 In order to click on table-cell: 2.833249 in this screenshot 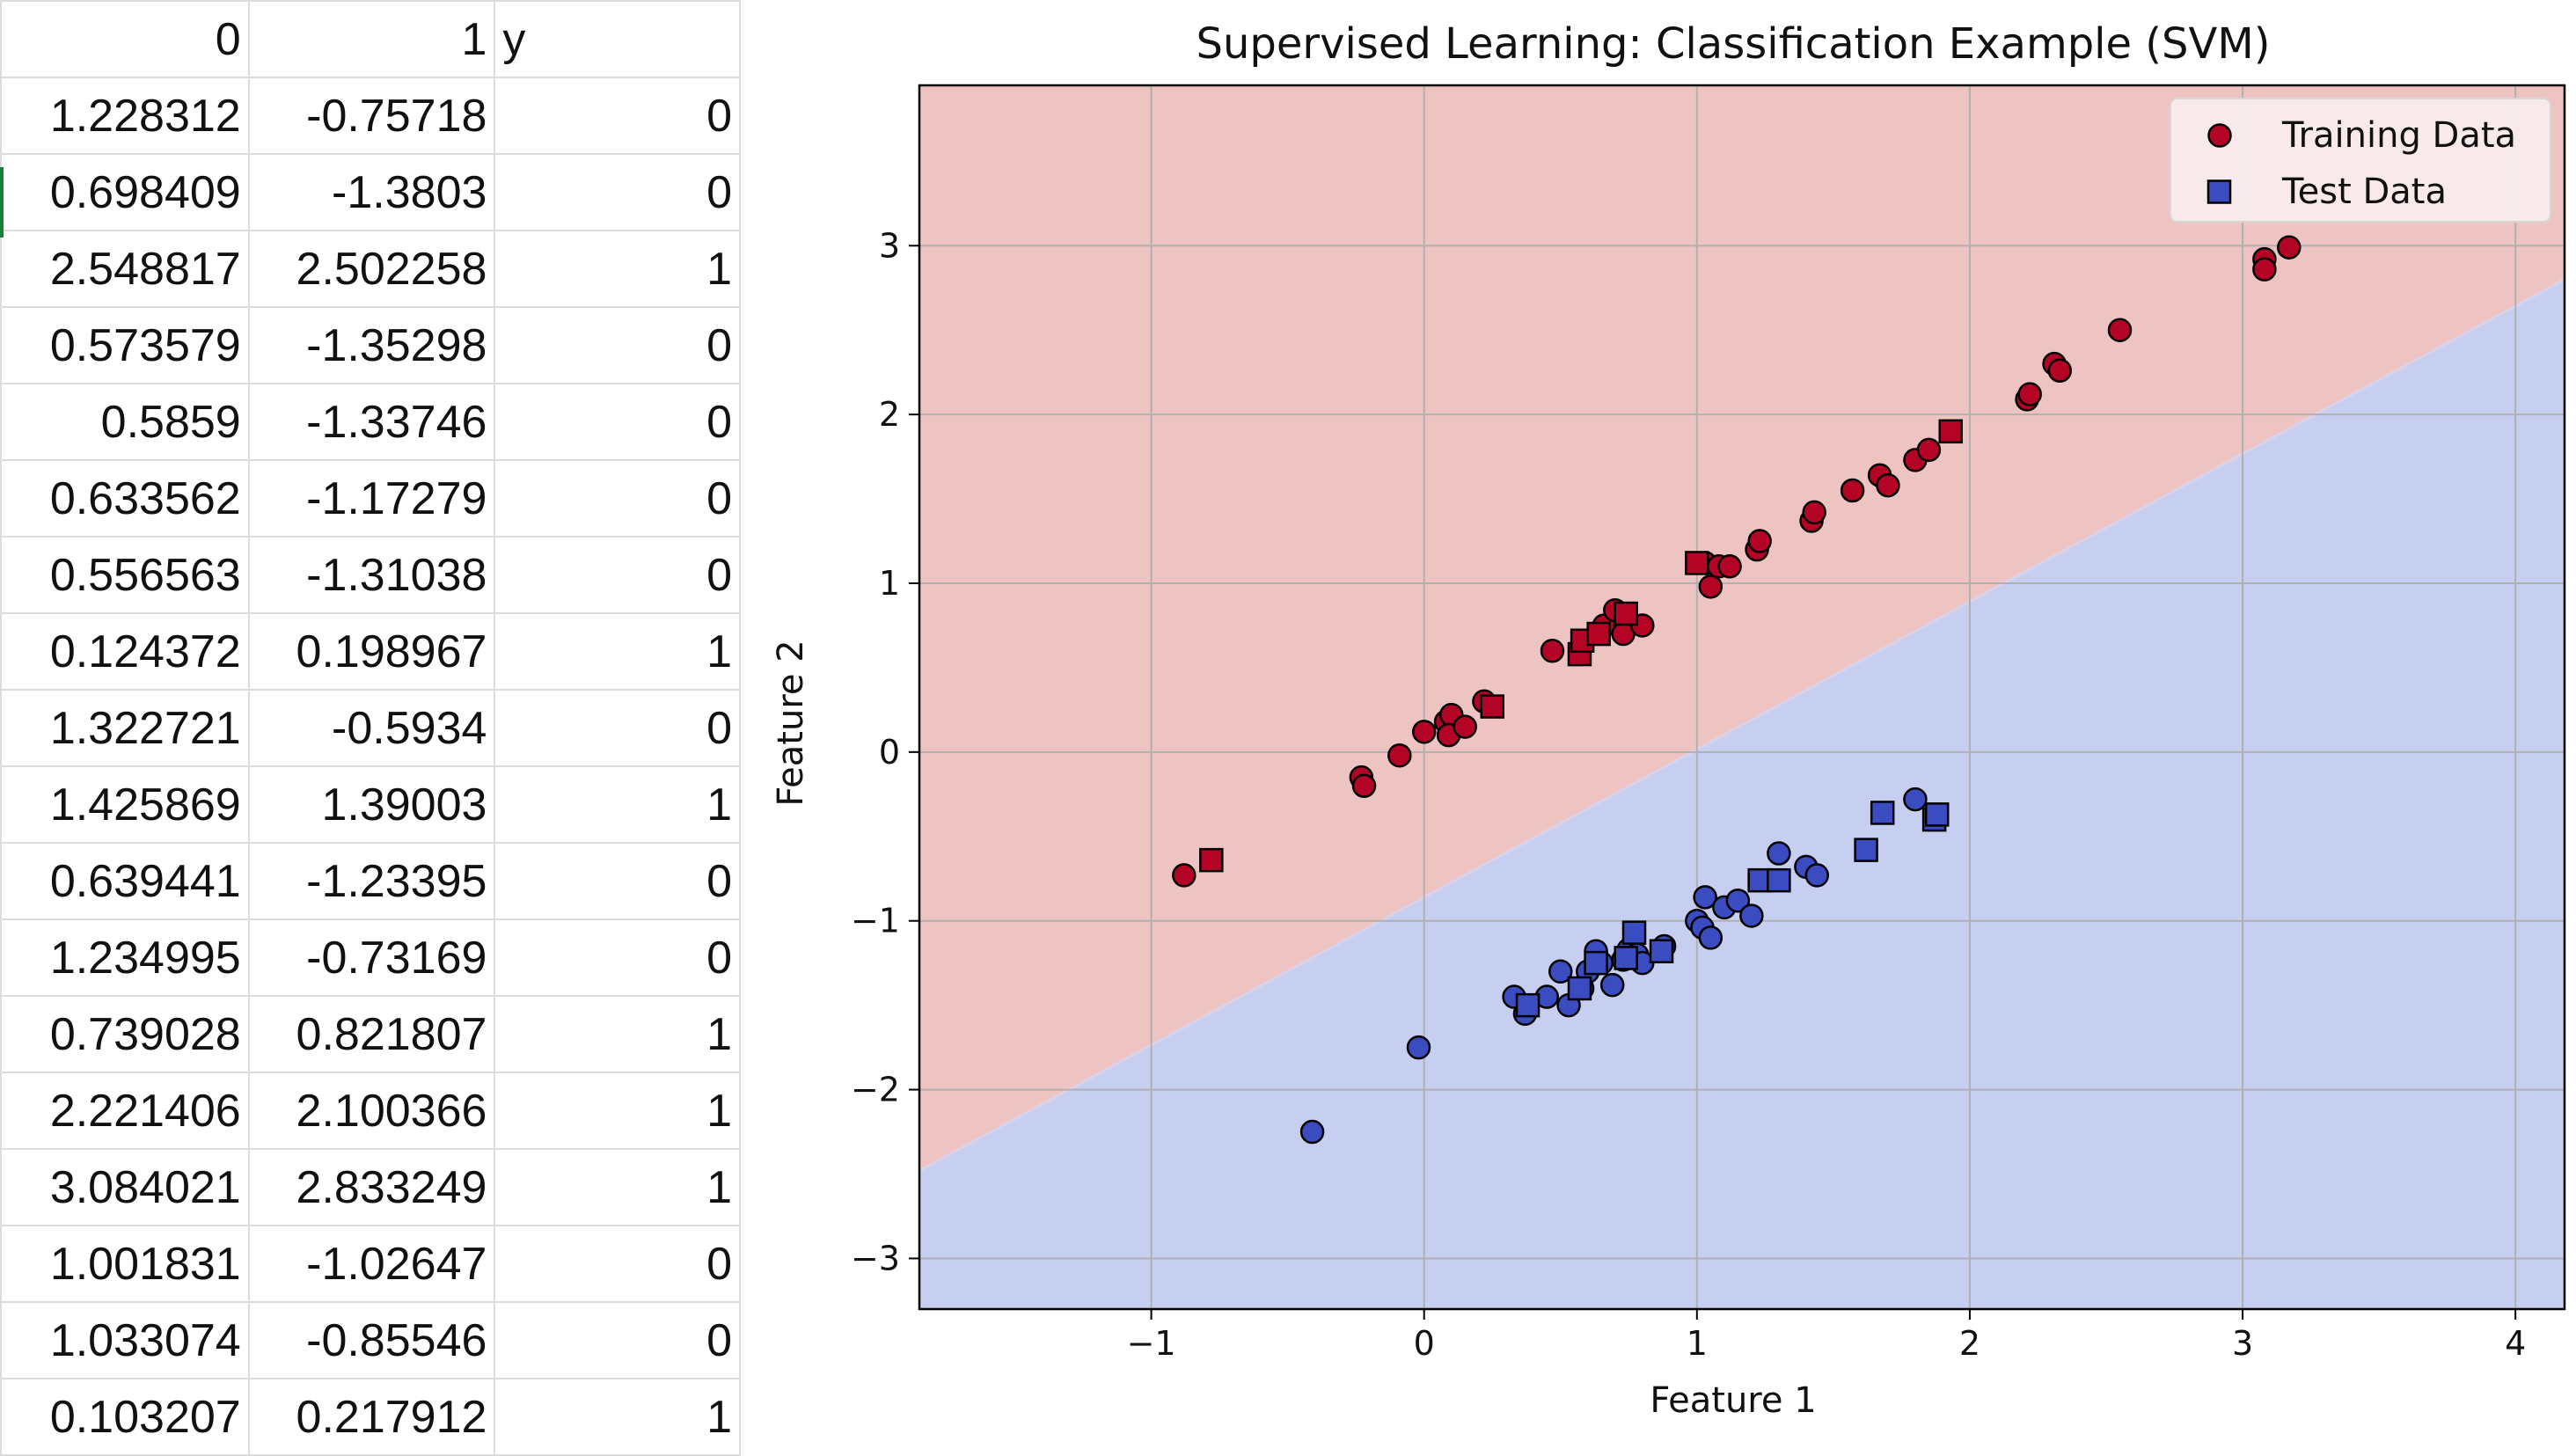, I will do `click(371, 1187)`.